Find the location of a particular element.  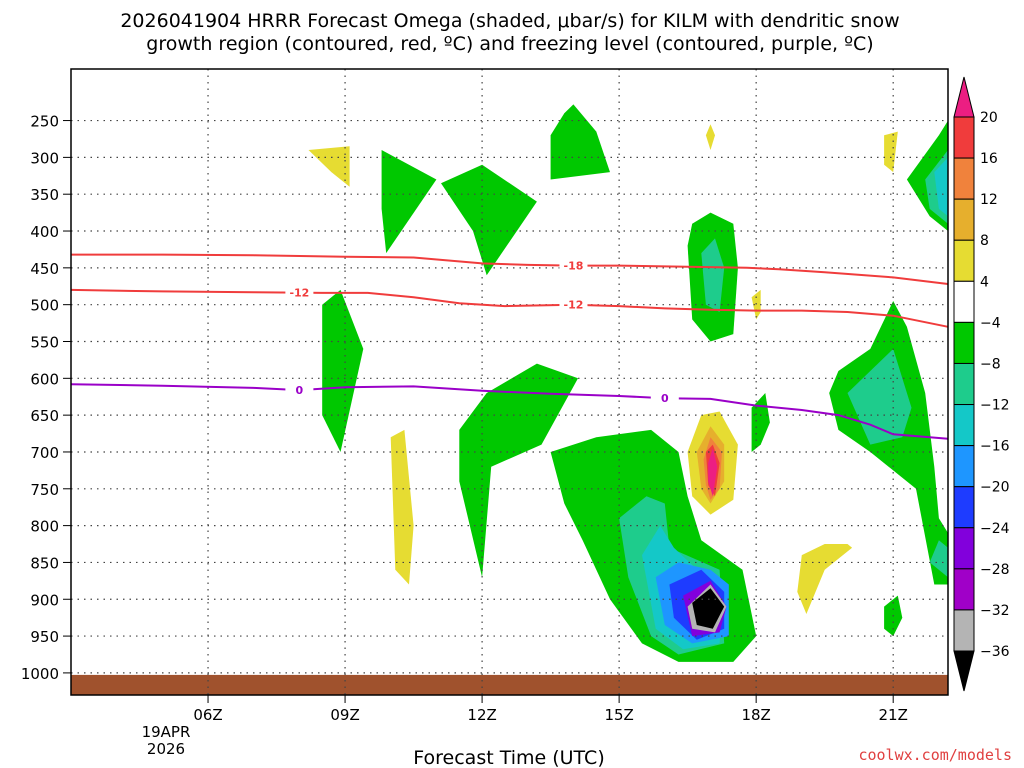

y-tick-label-400: 400 is located at coordinates (44, 232).